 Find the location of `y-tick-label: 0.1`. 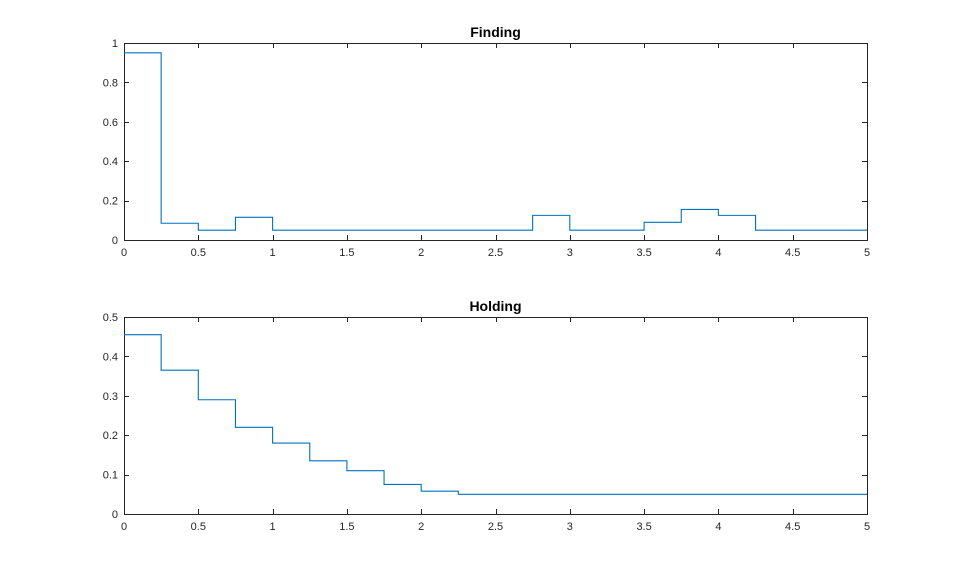

y-tick-label: 0.1 is located at coordinates (110, 476).